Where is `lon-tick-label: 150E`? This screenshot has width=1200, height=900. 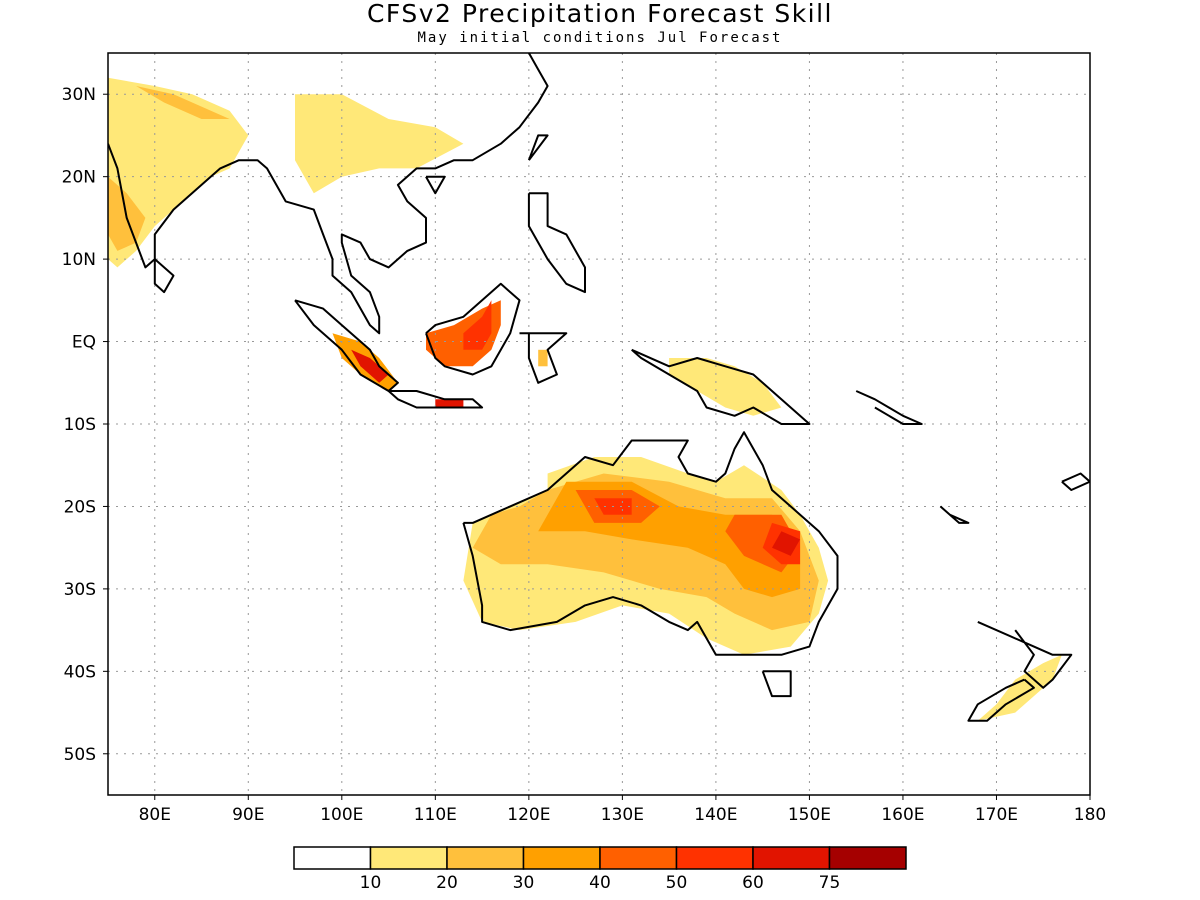
lon-tick-label: 150E is located at coordinates (809, 815).